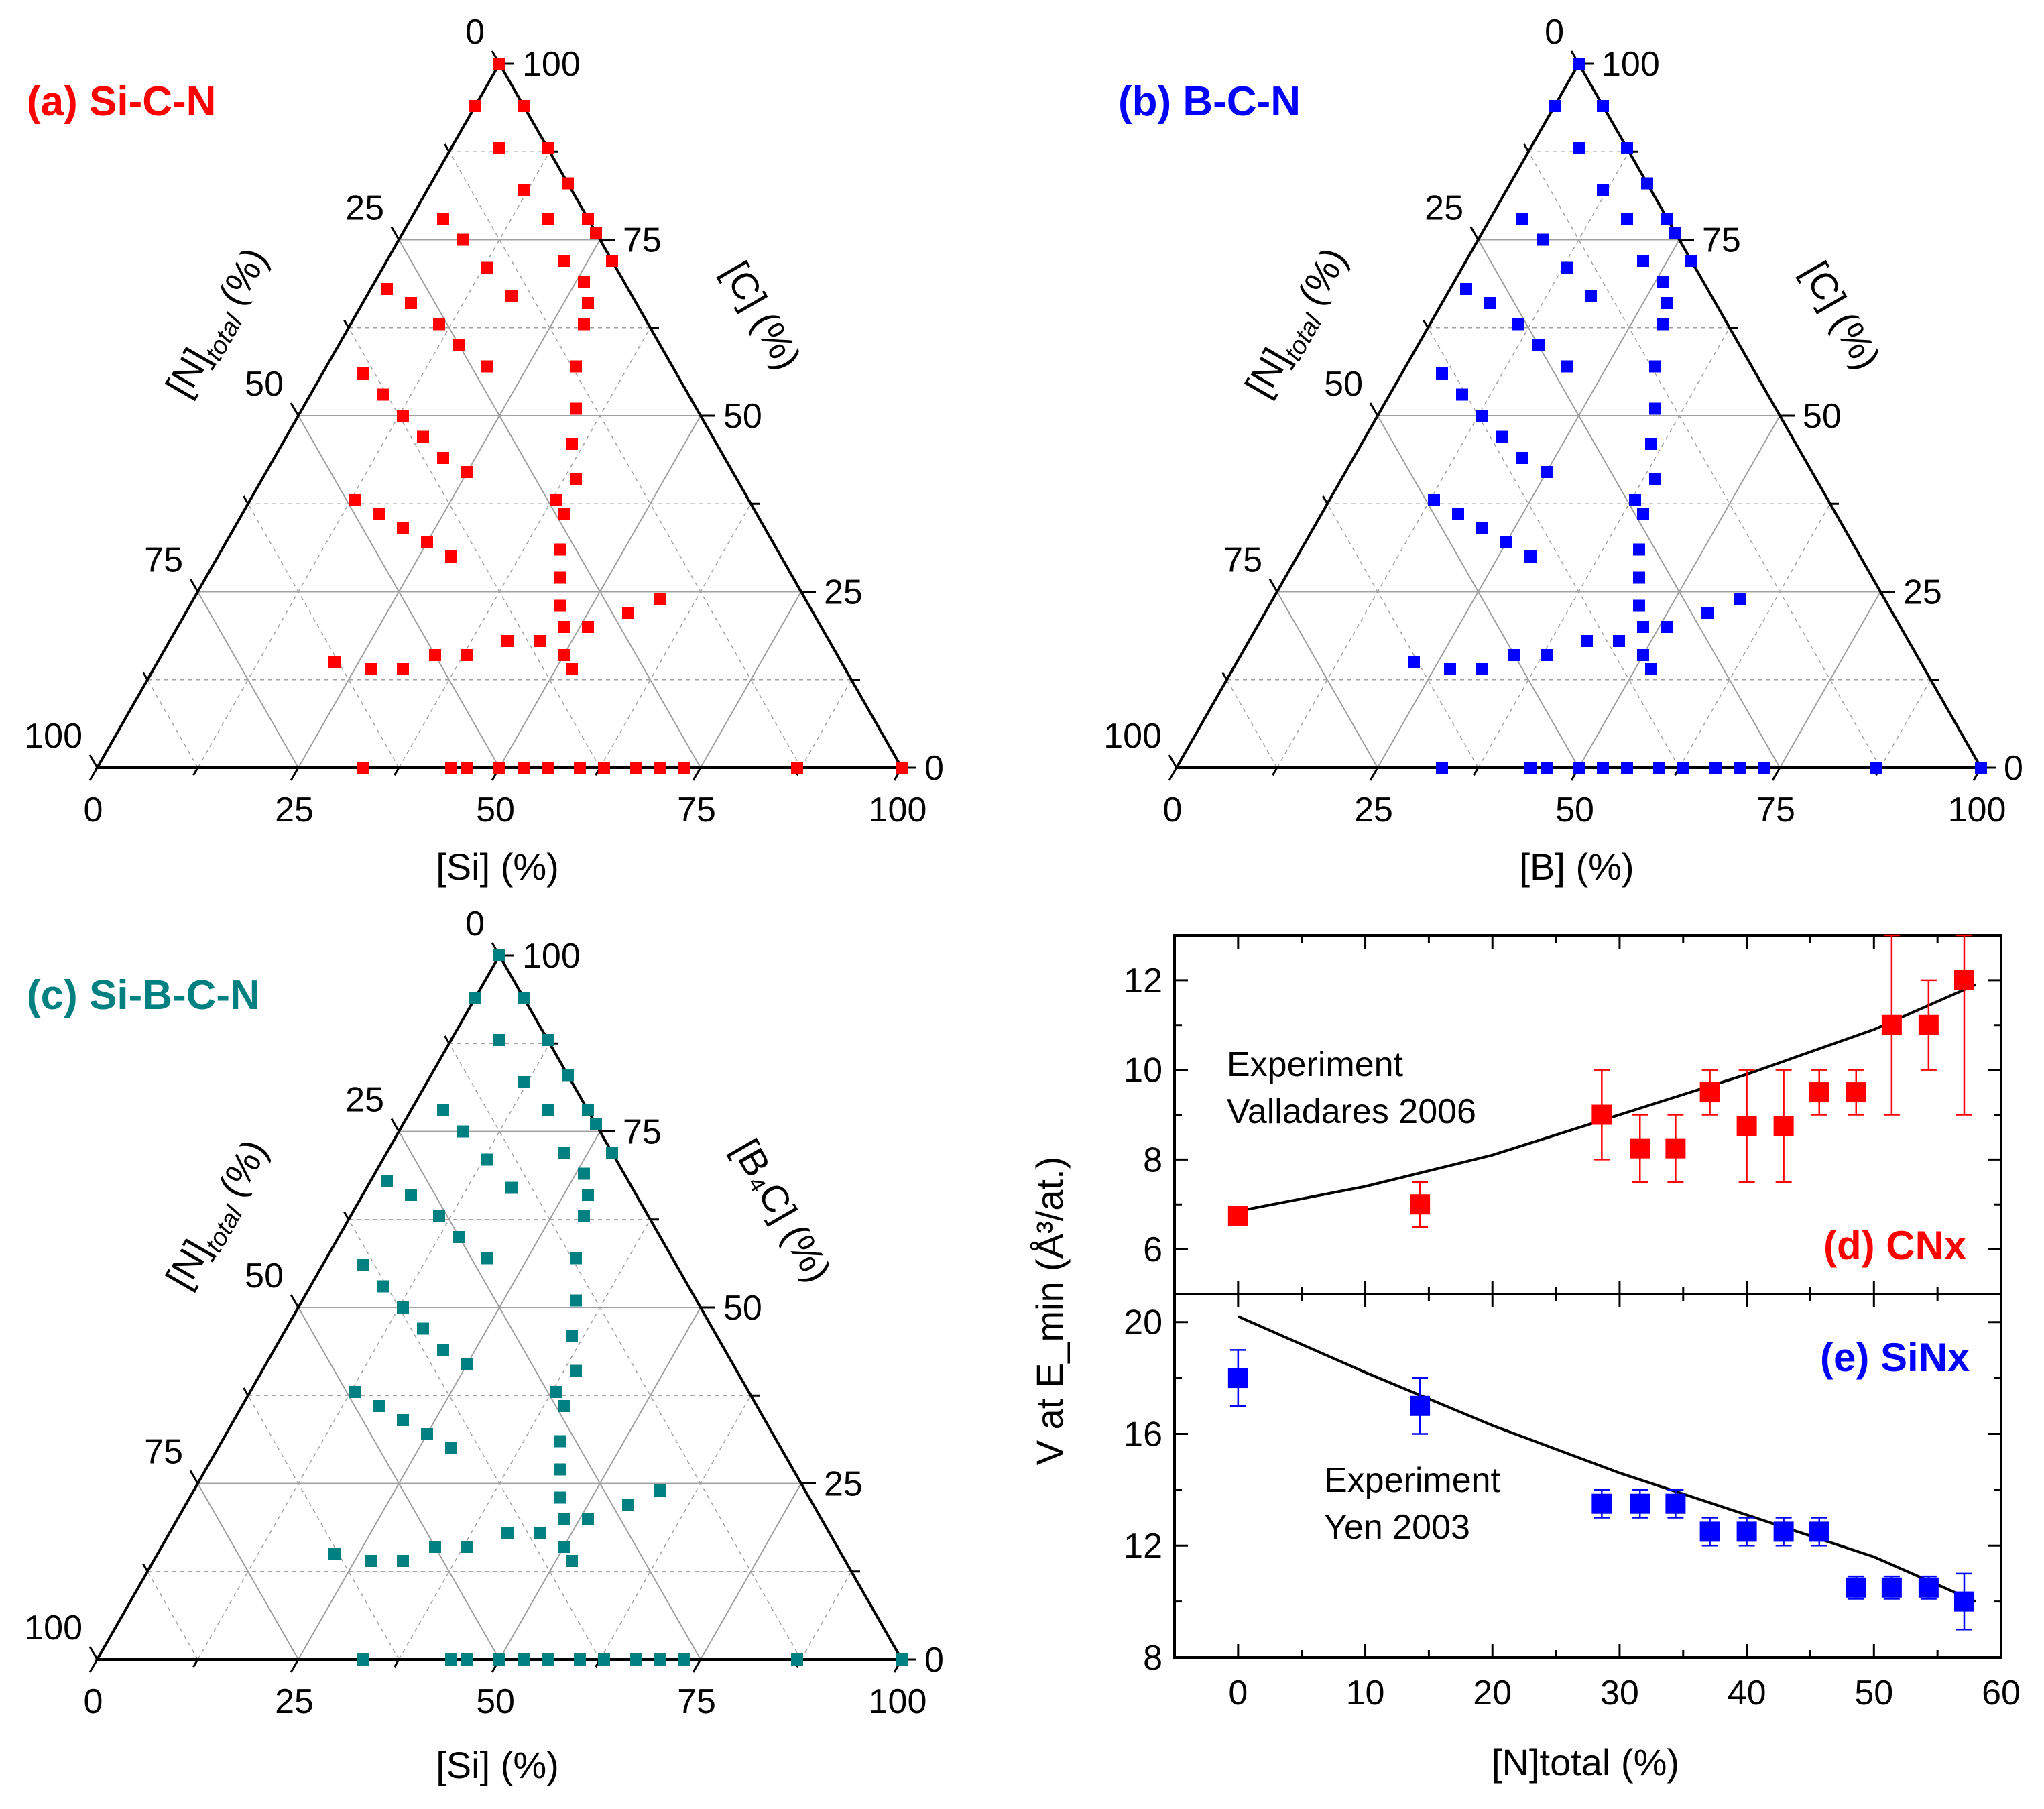 This screenshot has height=1809, width=2044. I want to click on plot-frame, so click(1587, 1476).